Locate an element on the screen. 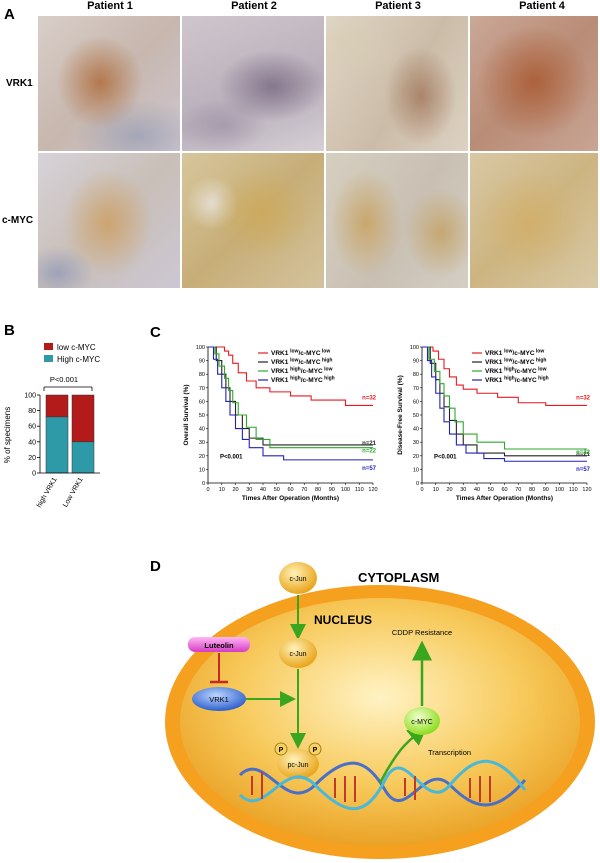 This screenshot has width=600, height=863. row-header-cmyc: c-MYC is located at coordinates (18, 220).